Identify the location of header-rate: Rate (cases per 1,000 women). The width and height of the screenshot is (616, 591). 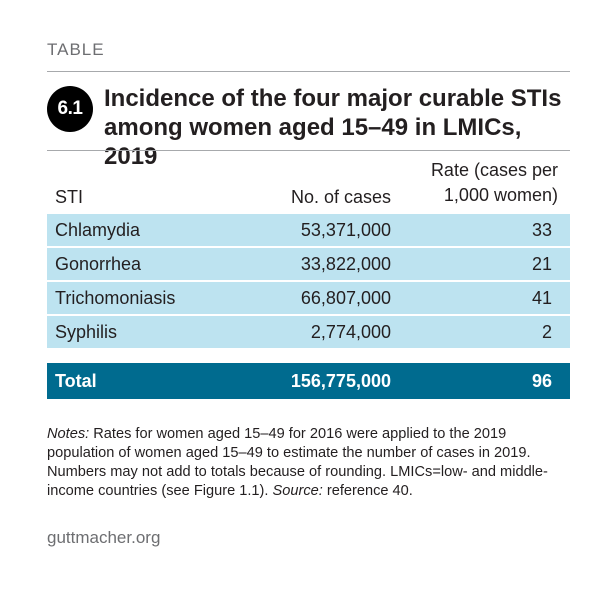
(494, 183).